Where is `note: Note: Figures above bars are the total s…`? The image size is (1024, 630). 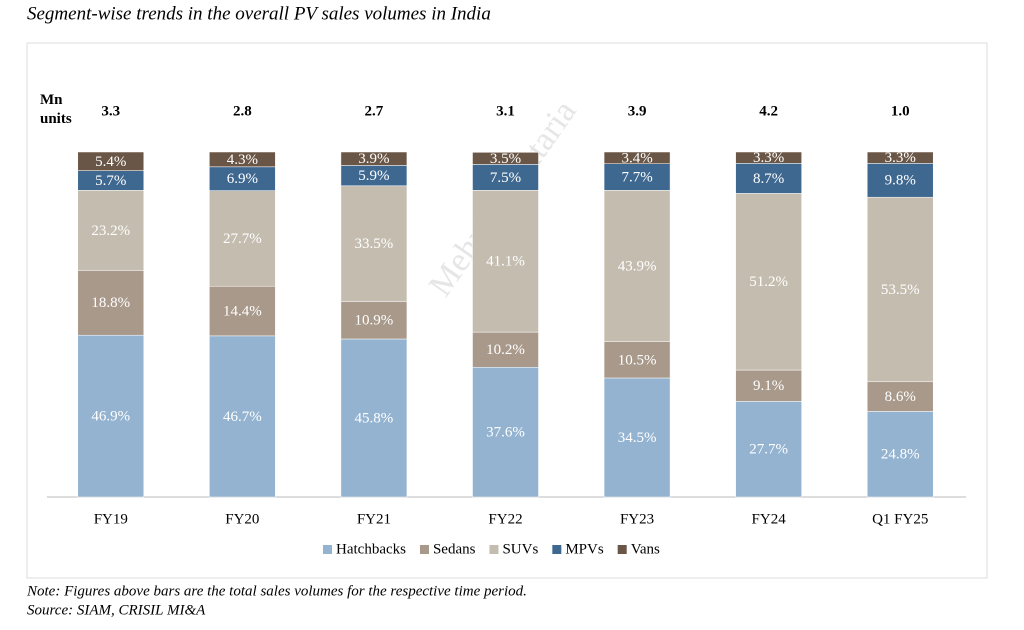 note: Note: Figures above bars are the total s… is located at coordinates (276, 591).